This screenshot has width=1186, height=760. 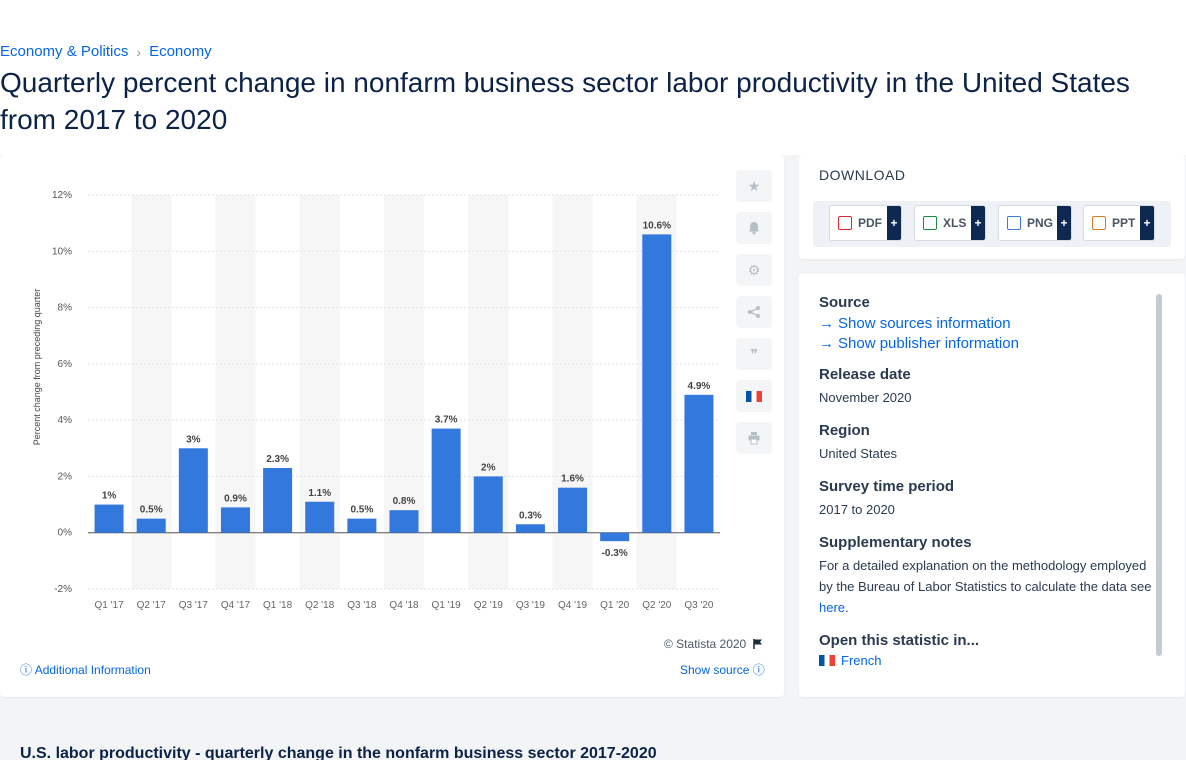 What do you see at coordinates (894, 223) in the screenshot?
I see `download-pdf-plus: +` at bounding box center [894, 223].